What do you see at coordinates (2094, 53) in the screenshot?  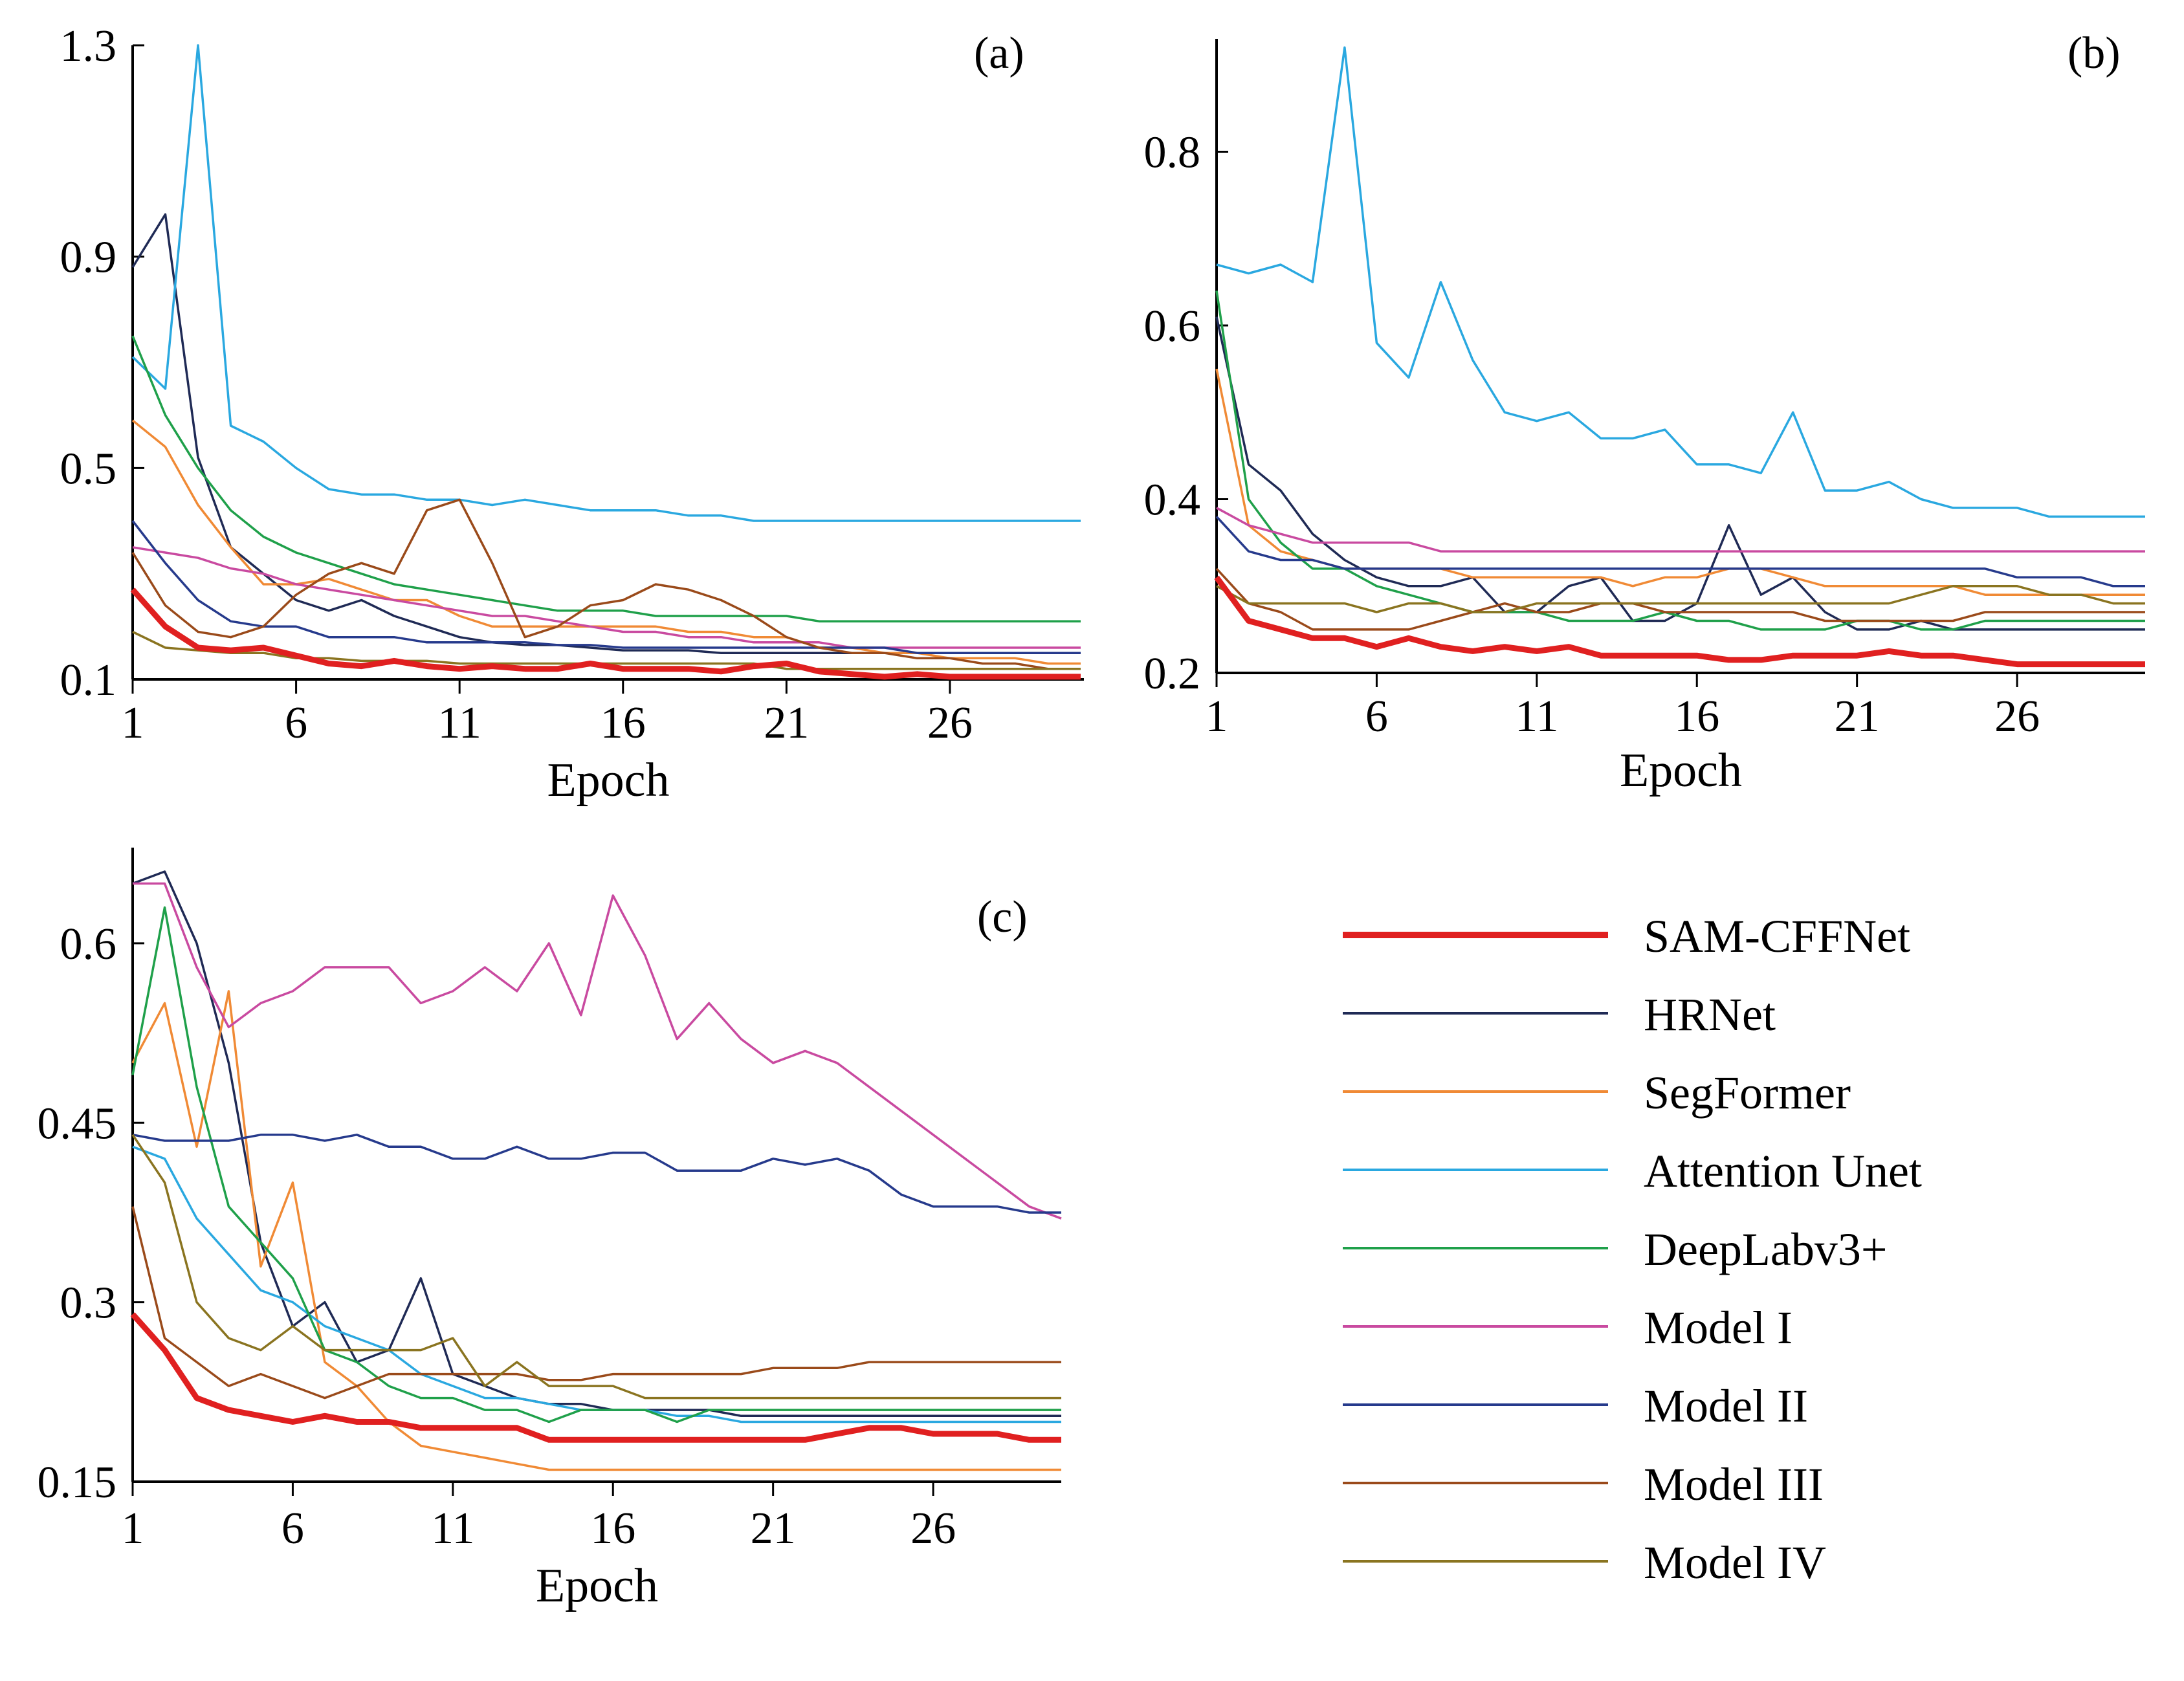 I see `panel-label: (b)` at bounding box center [2094, 53].